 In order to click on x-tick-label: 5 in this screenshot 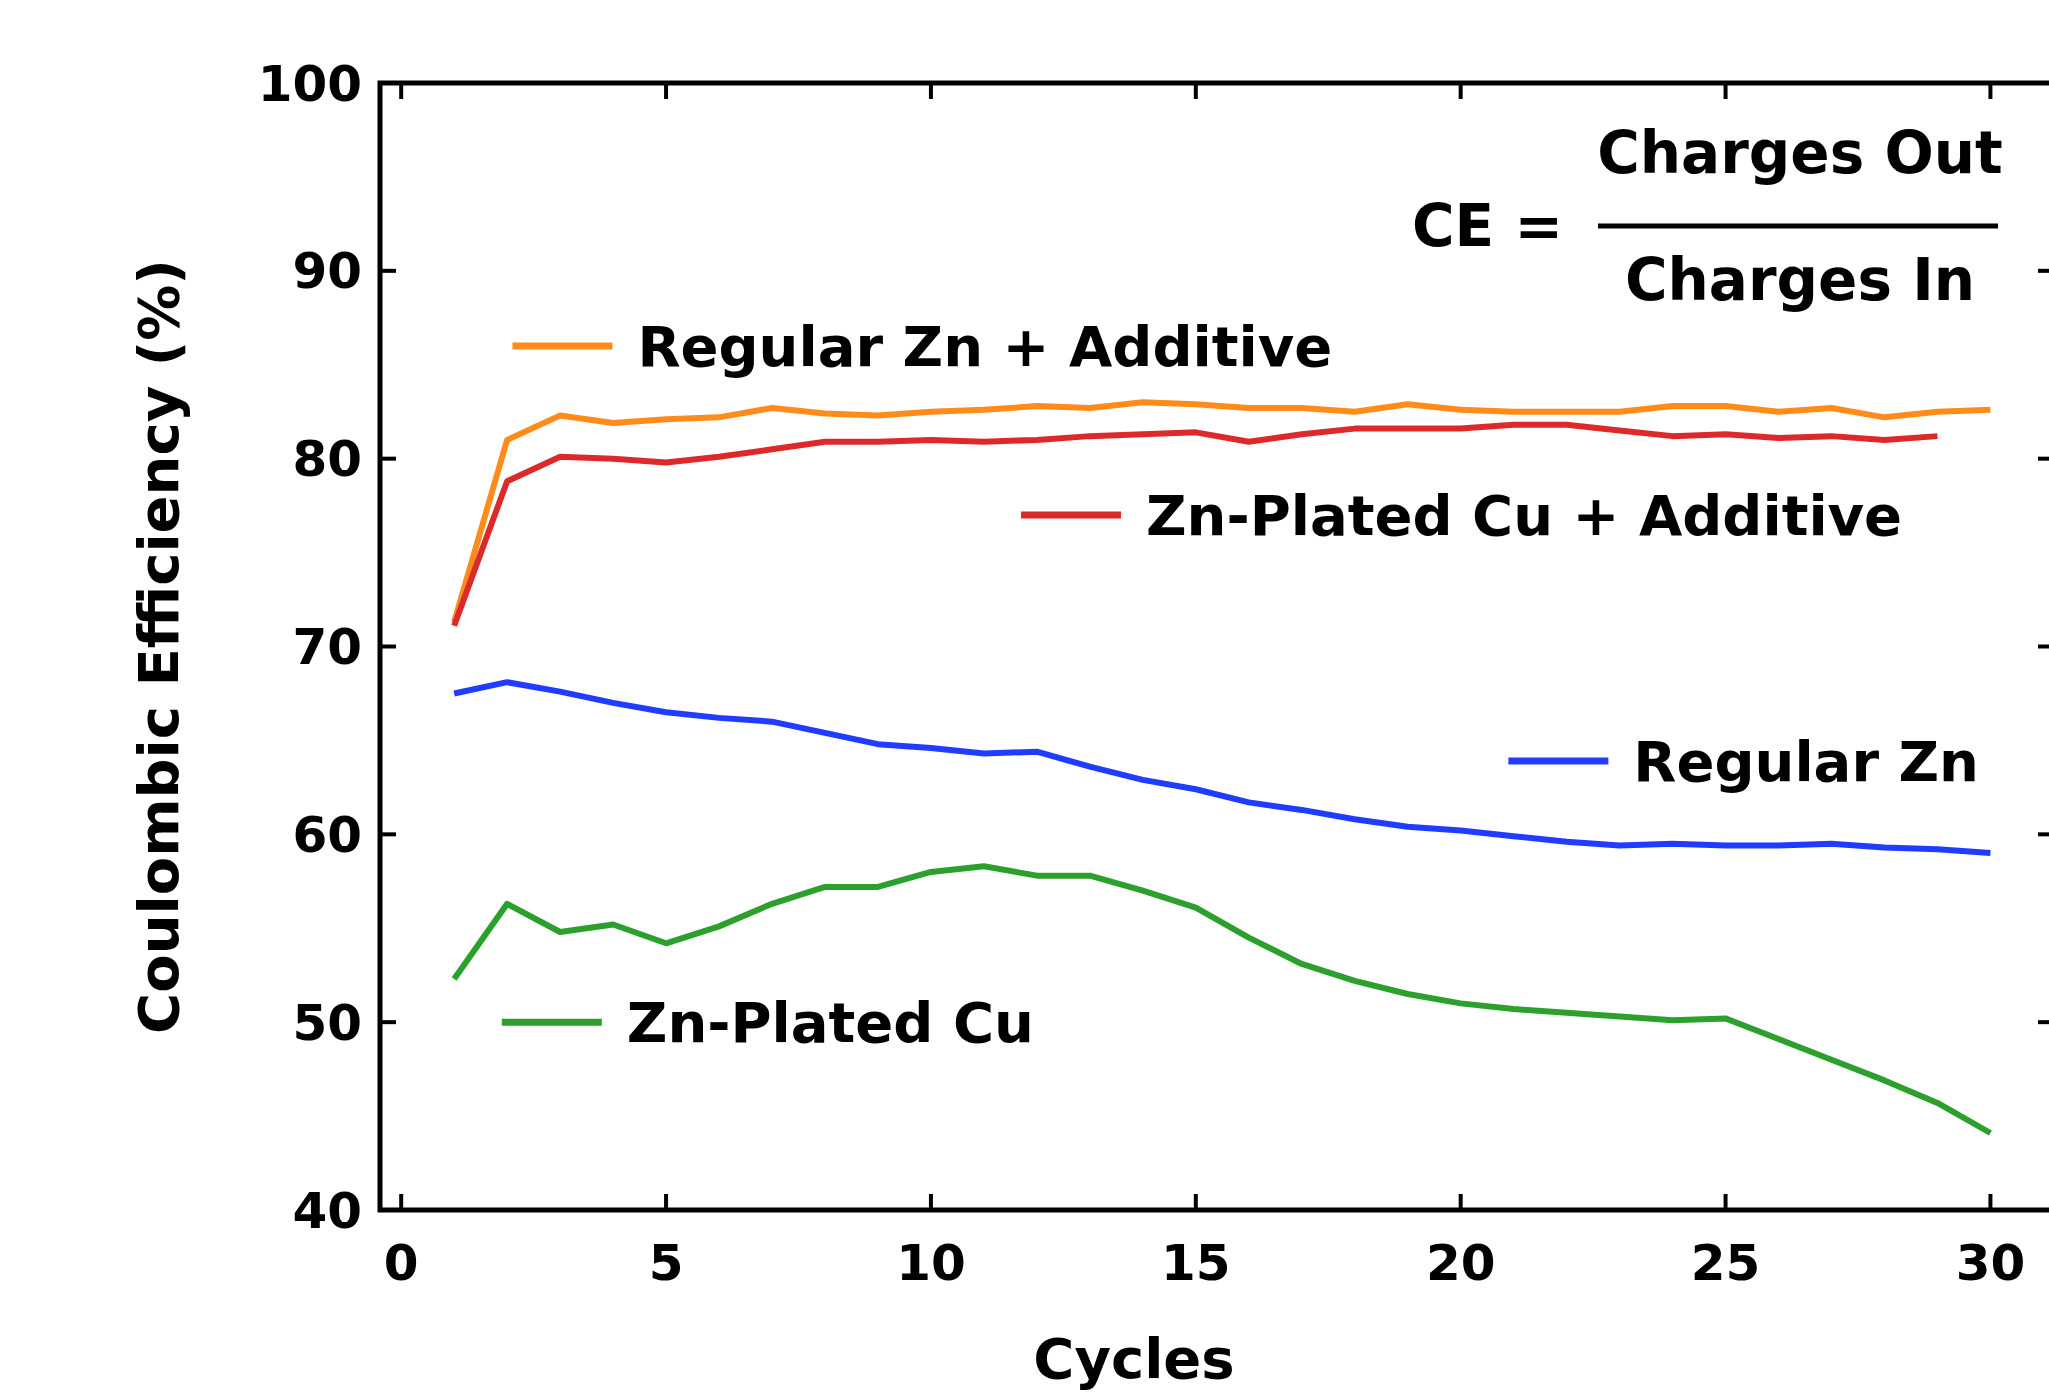, I will do `click(666, 1263)`.